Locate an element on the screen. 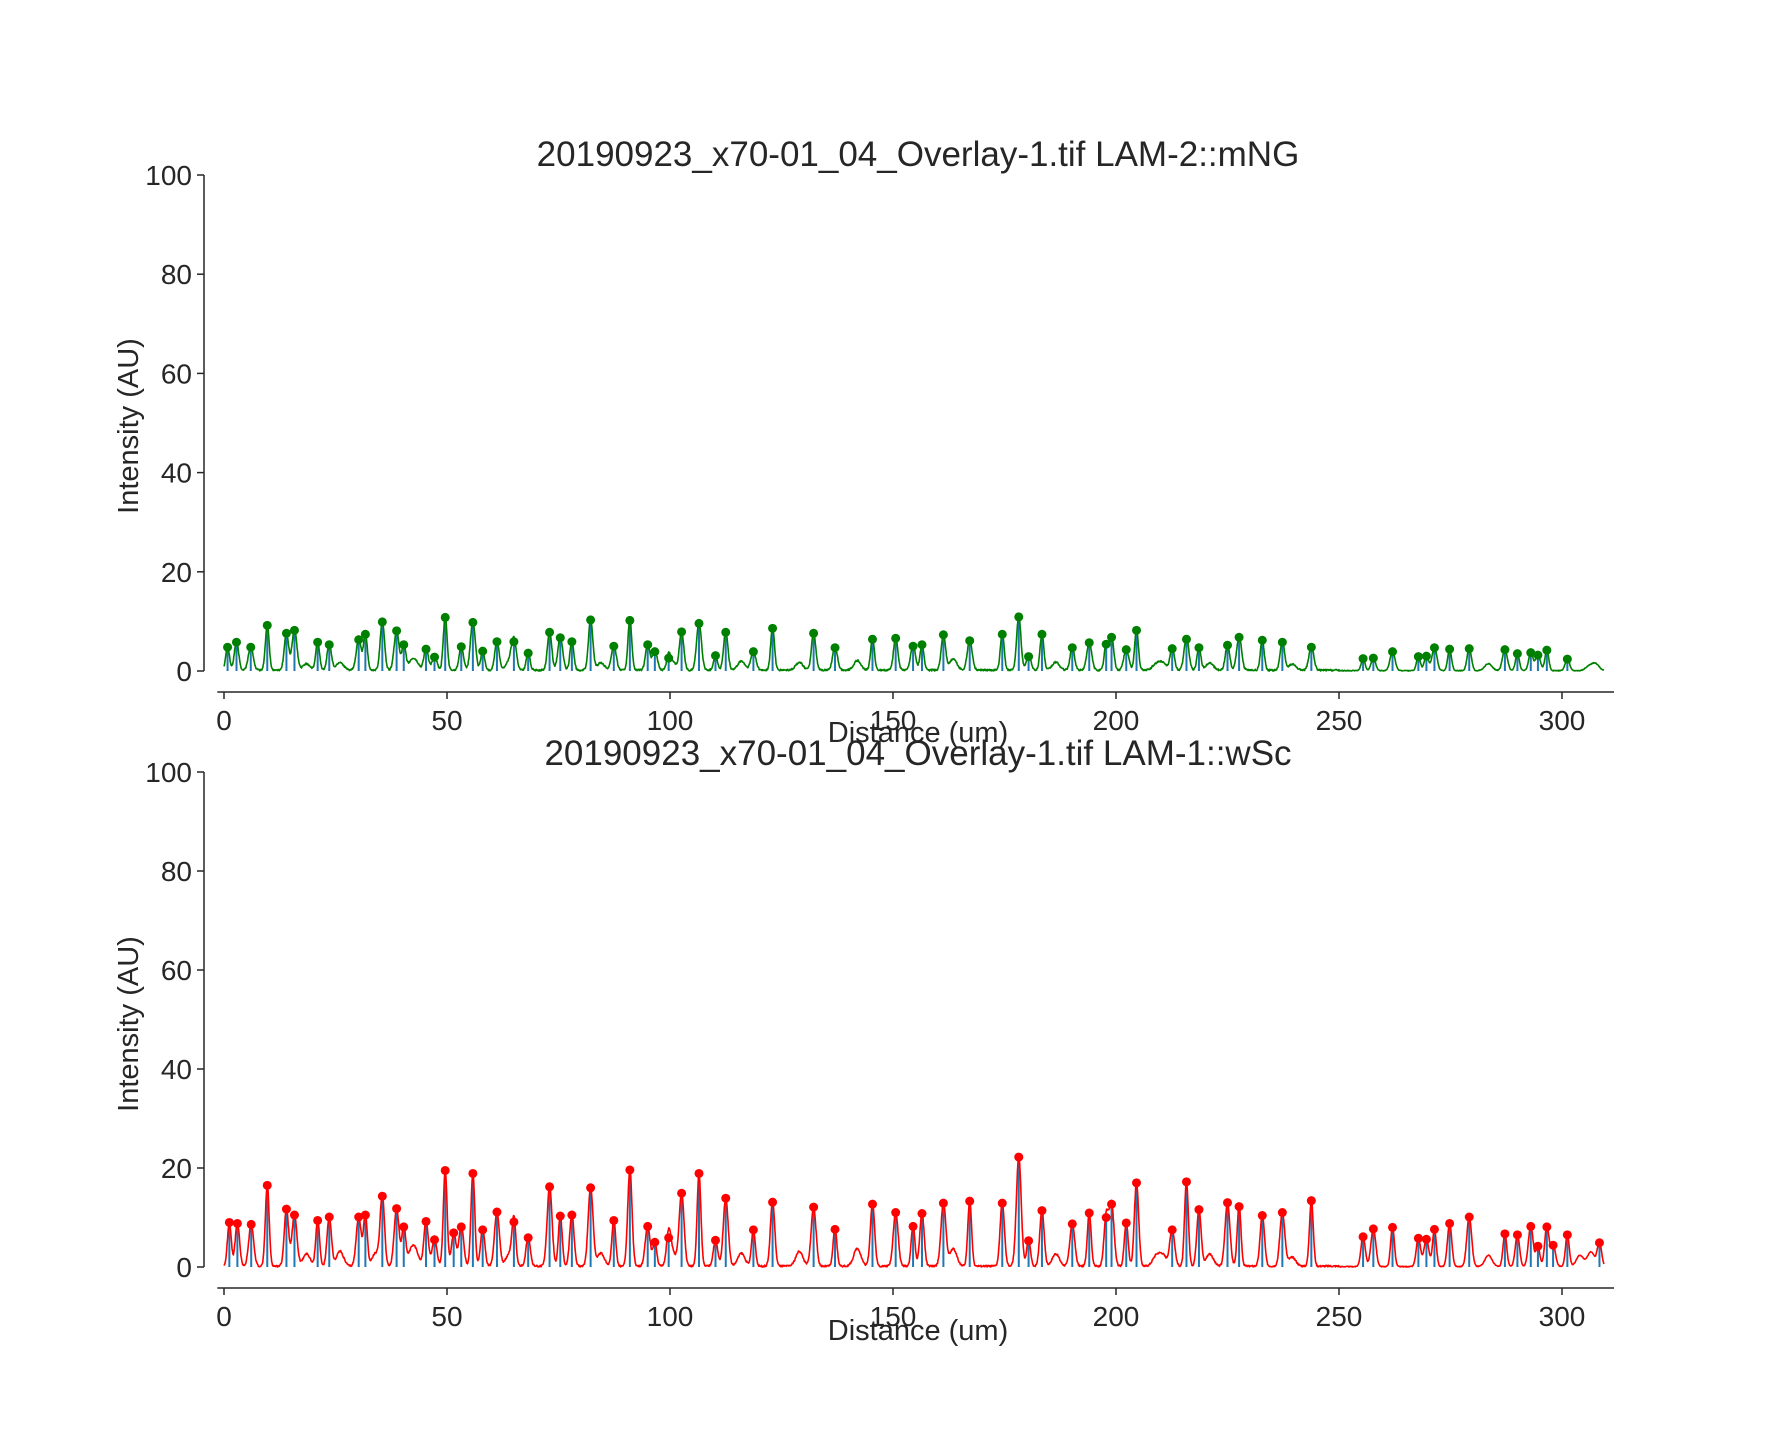 The height and width of the screenshot is (1440, 1785). y-tick-label: 80 is located at coordinates (176, 871).